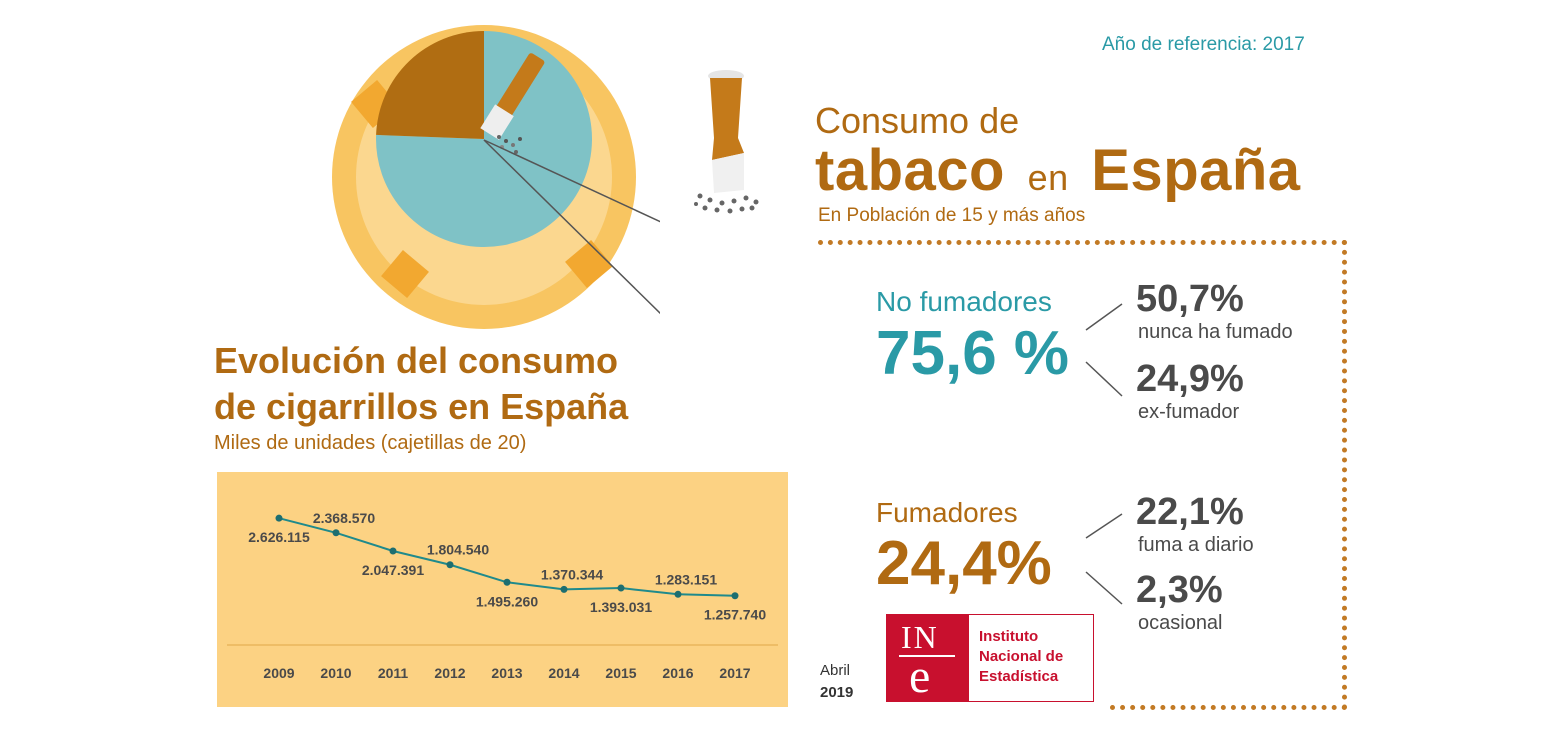 The width and height of the screenshot is (1567, 740). Describe the element at coordinates (1228, 475) in the screenshot. I see `dotted-frame-right` at that location.